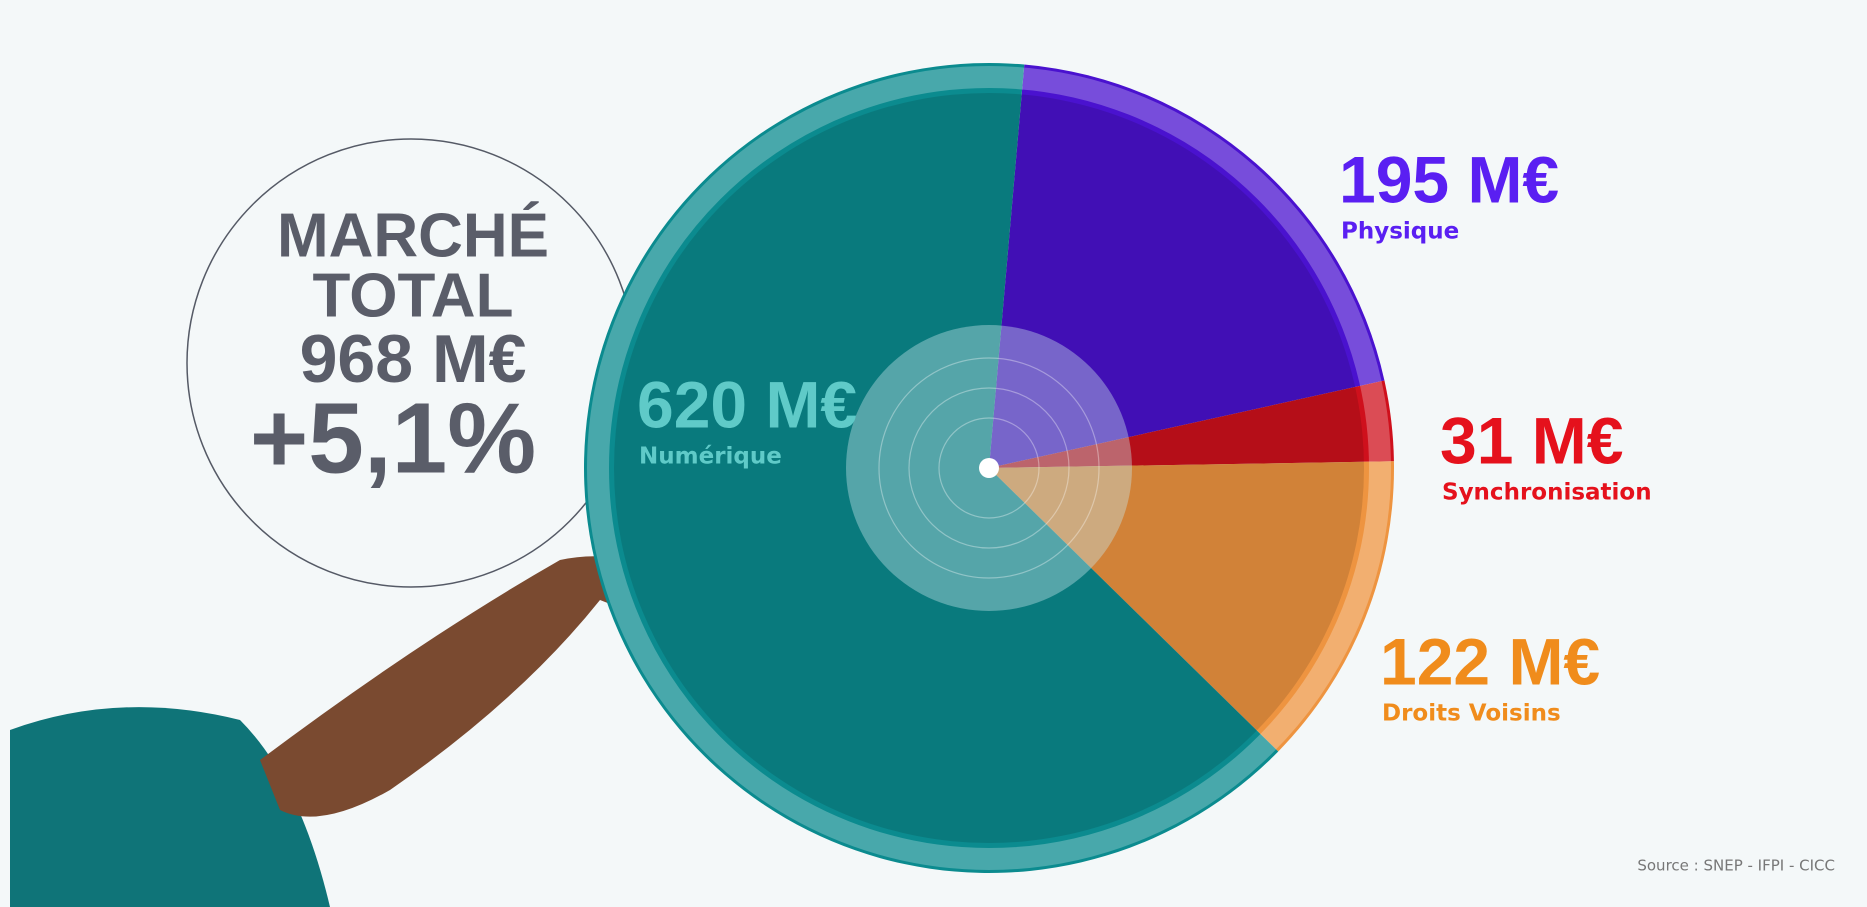  What do you see at coordinates (1449, 179) in the screenshot?
I see `value-label: 195 M€` at bounding box center [1449, 179].